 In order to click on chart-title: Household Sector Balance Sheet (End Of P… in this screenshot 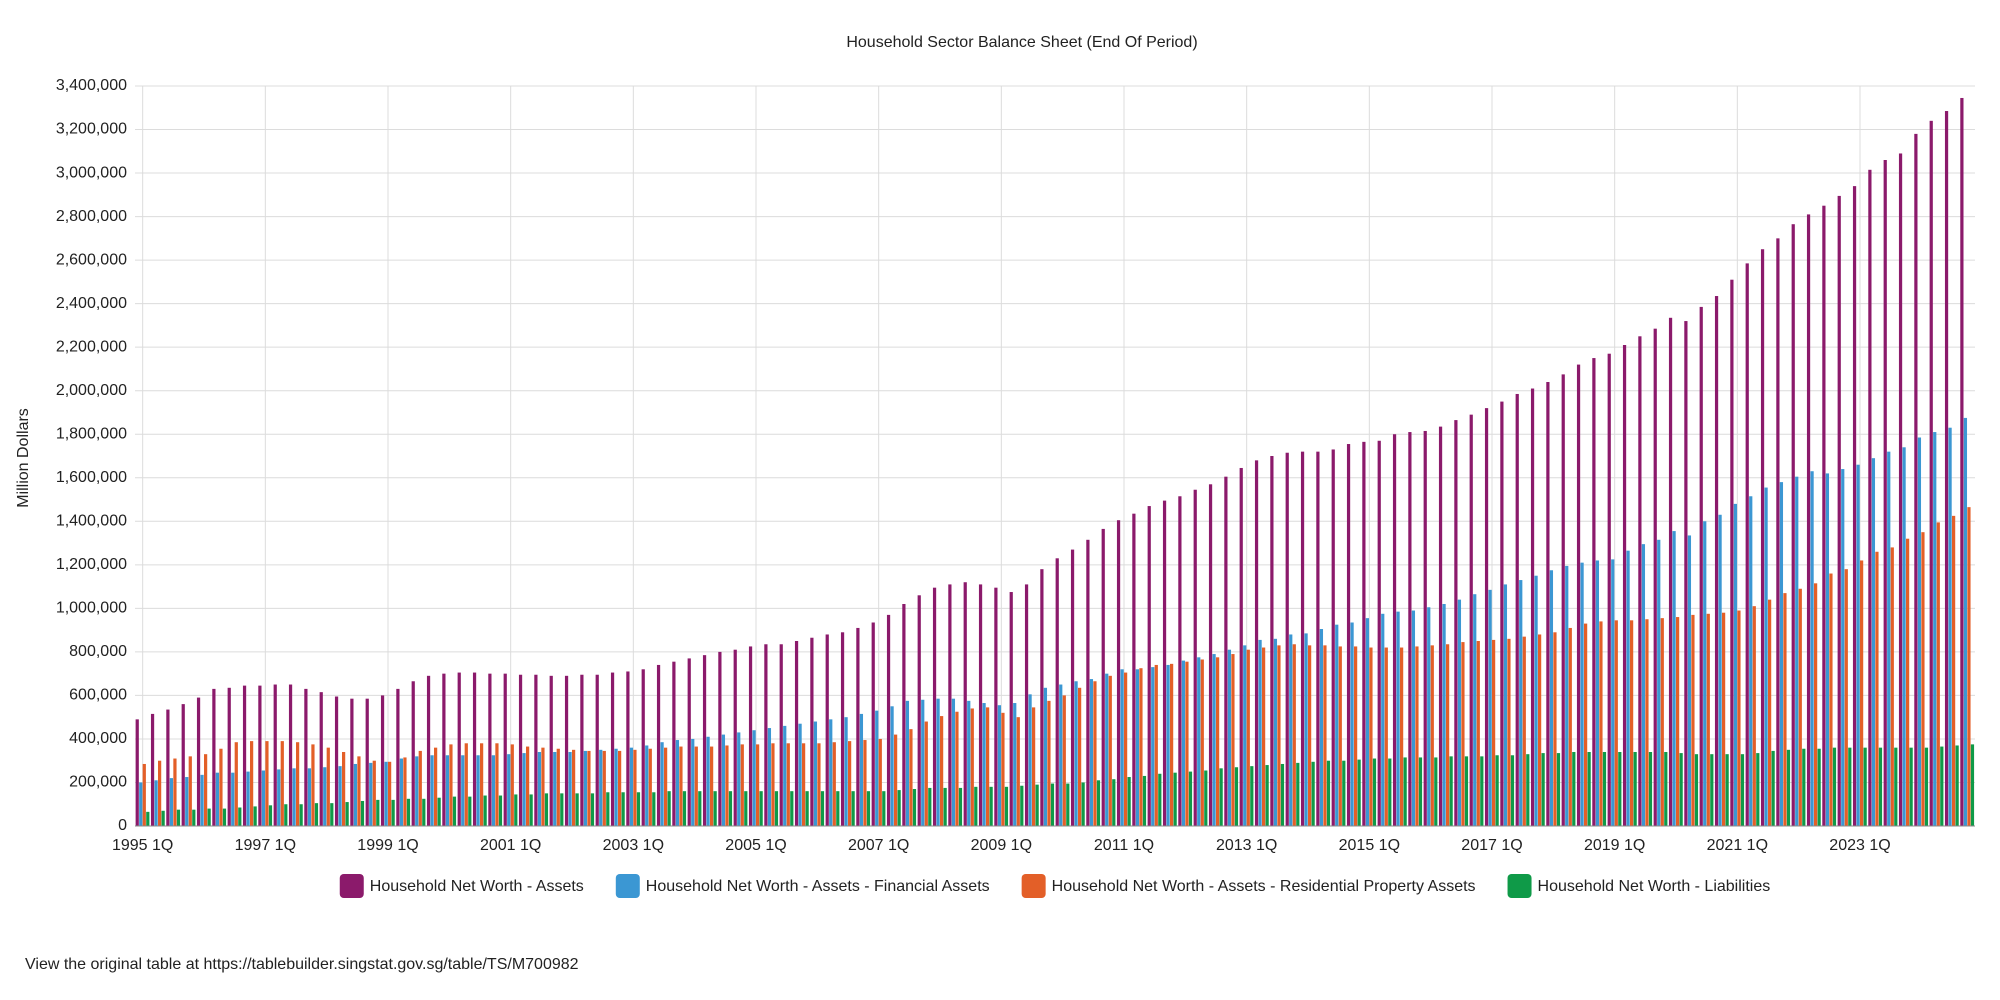, I will do `click(1021, 42)`.